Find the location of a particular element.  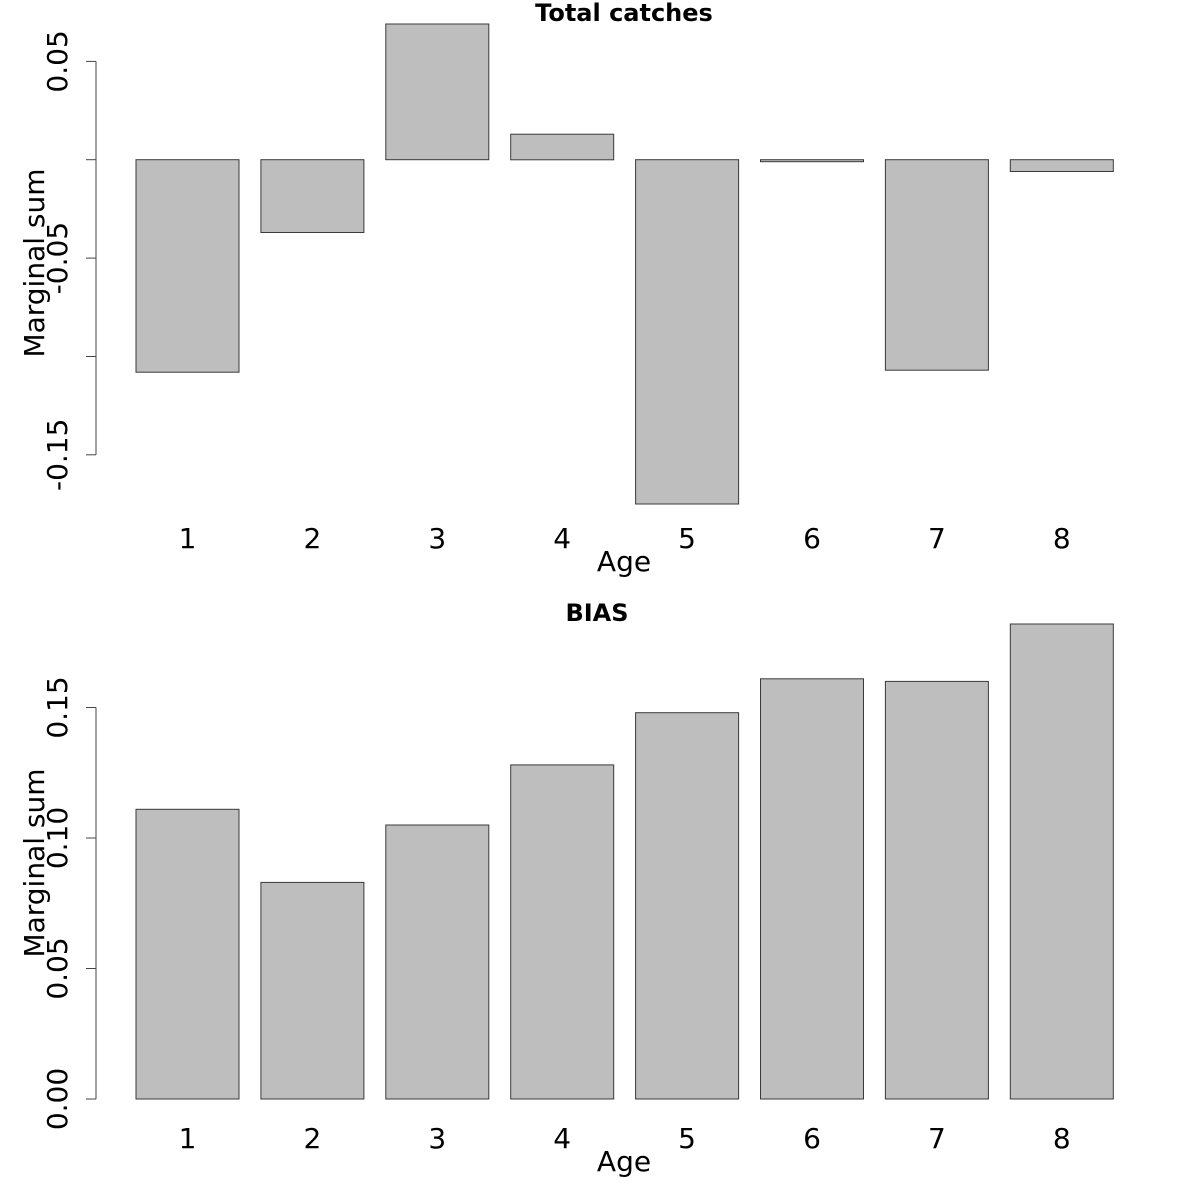

y-tick-label: 0.15 is located at coordinates (57, 707).